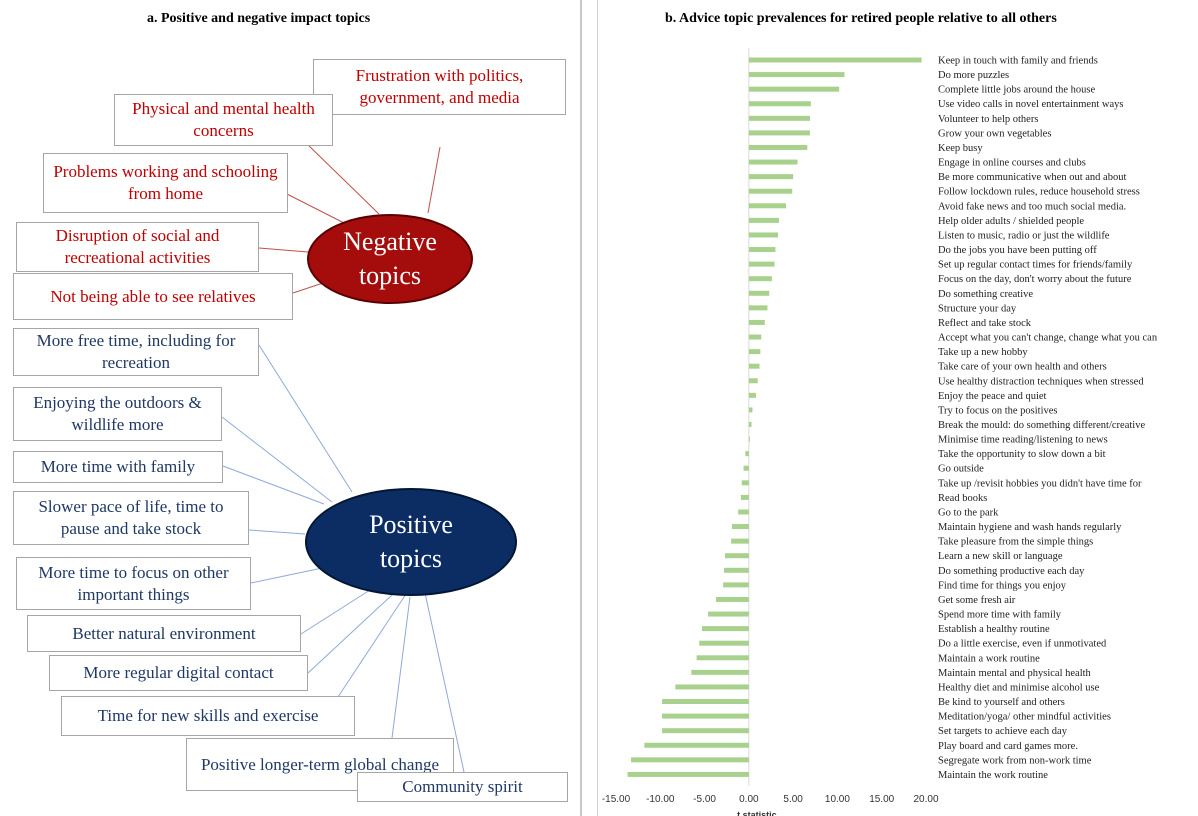 The width and height of the screenshot is (1198, 816). I want to click on positive-topic-label: Better natural environment, so click(164, 633).